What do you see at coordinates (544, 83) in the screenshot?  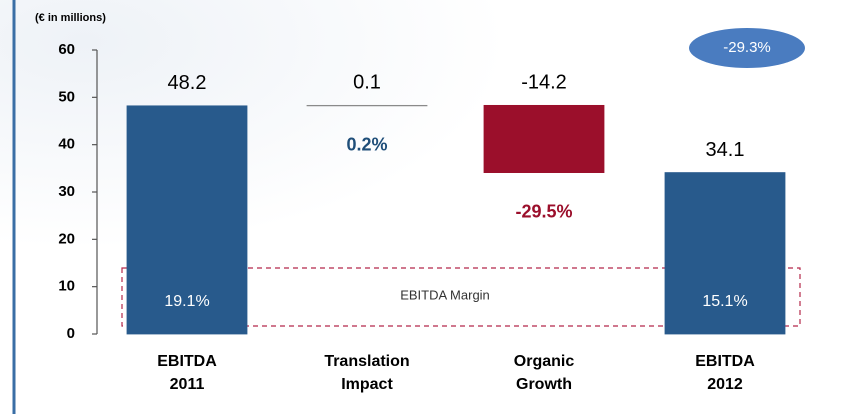 I see `data-label: -14.2` at bounding box center [544, 83].